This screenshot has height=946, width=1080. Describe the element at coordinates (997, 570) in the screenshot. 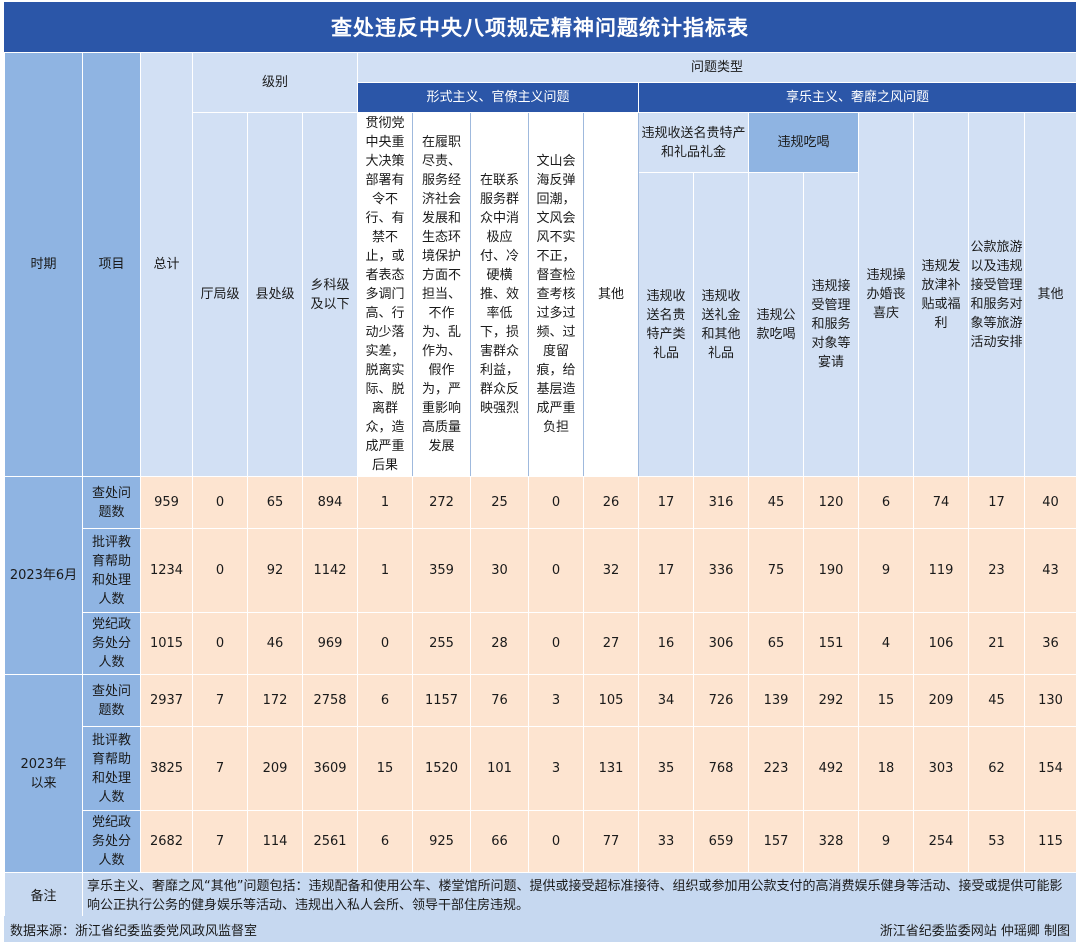

I see `table-cell: 23` at that location.